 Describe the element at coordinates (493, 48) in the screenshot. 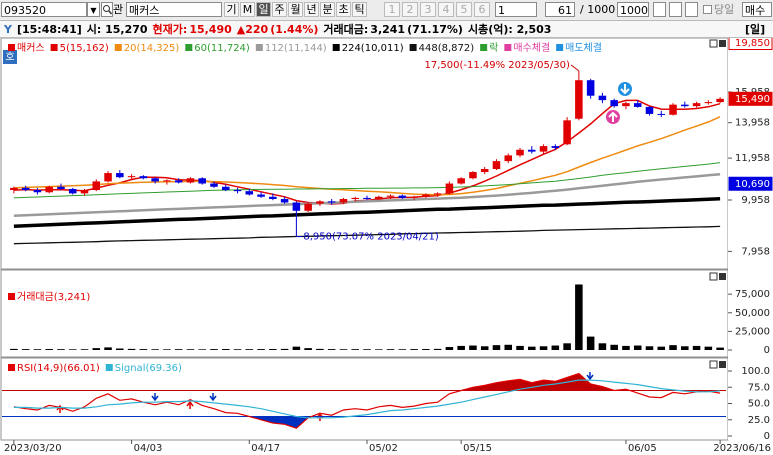

I see `legend-label: 락` at that location.